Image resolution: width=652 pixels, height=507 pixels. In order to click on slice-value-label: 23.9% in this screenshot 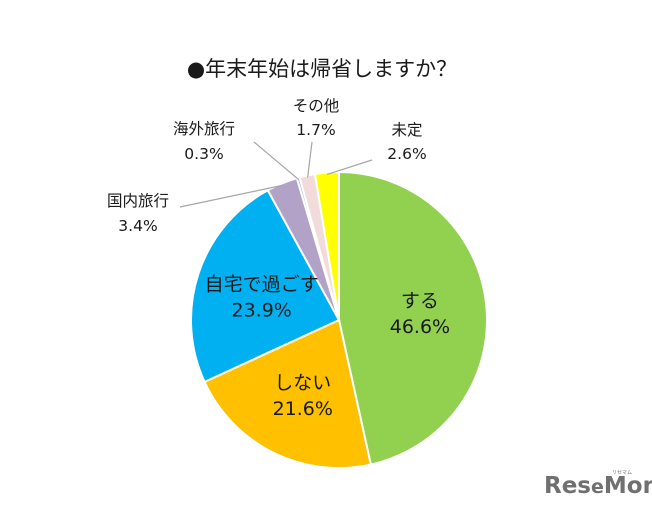, I will do `click(262, 311)`.